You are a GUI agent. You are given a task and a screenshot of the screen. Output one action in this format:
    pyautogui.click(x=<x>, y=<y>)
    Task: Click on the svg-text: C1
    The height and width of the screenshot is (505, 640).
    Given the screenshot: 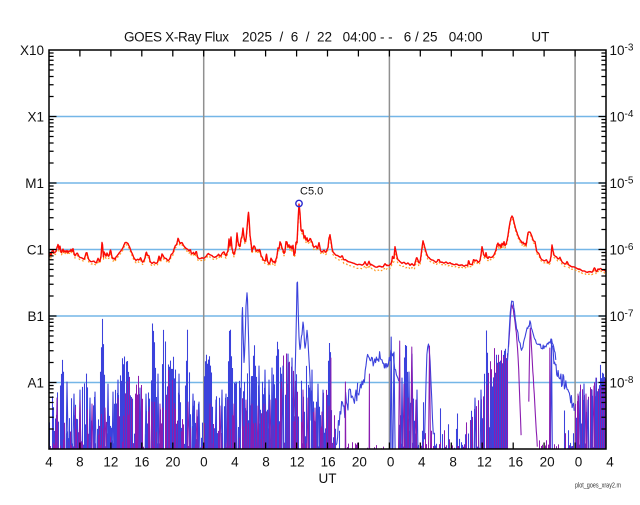 What is the action you would take?
    pyautogui.click(x=35, y=249)
    